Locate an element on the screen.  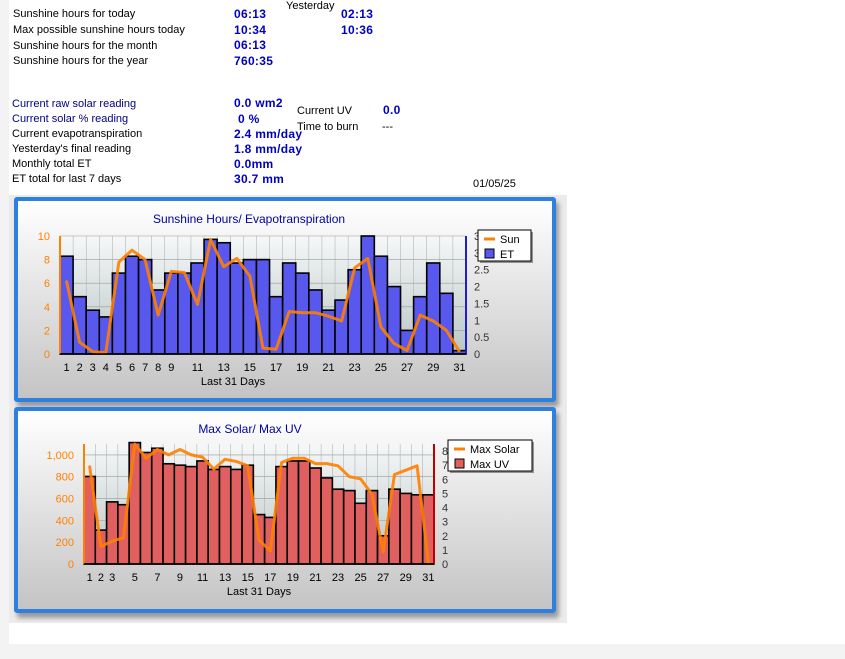
legend-label-bar: Max UV is located at coordinates (490, 465).